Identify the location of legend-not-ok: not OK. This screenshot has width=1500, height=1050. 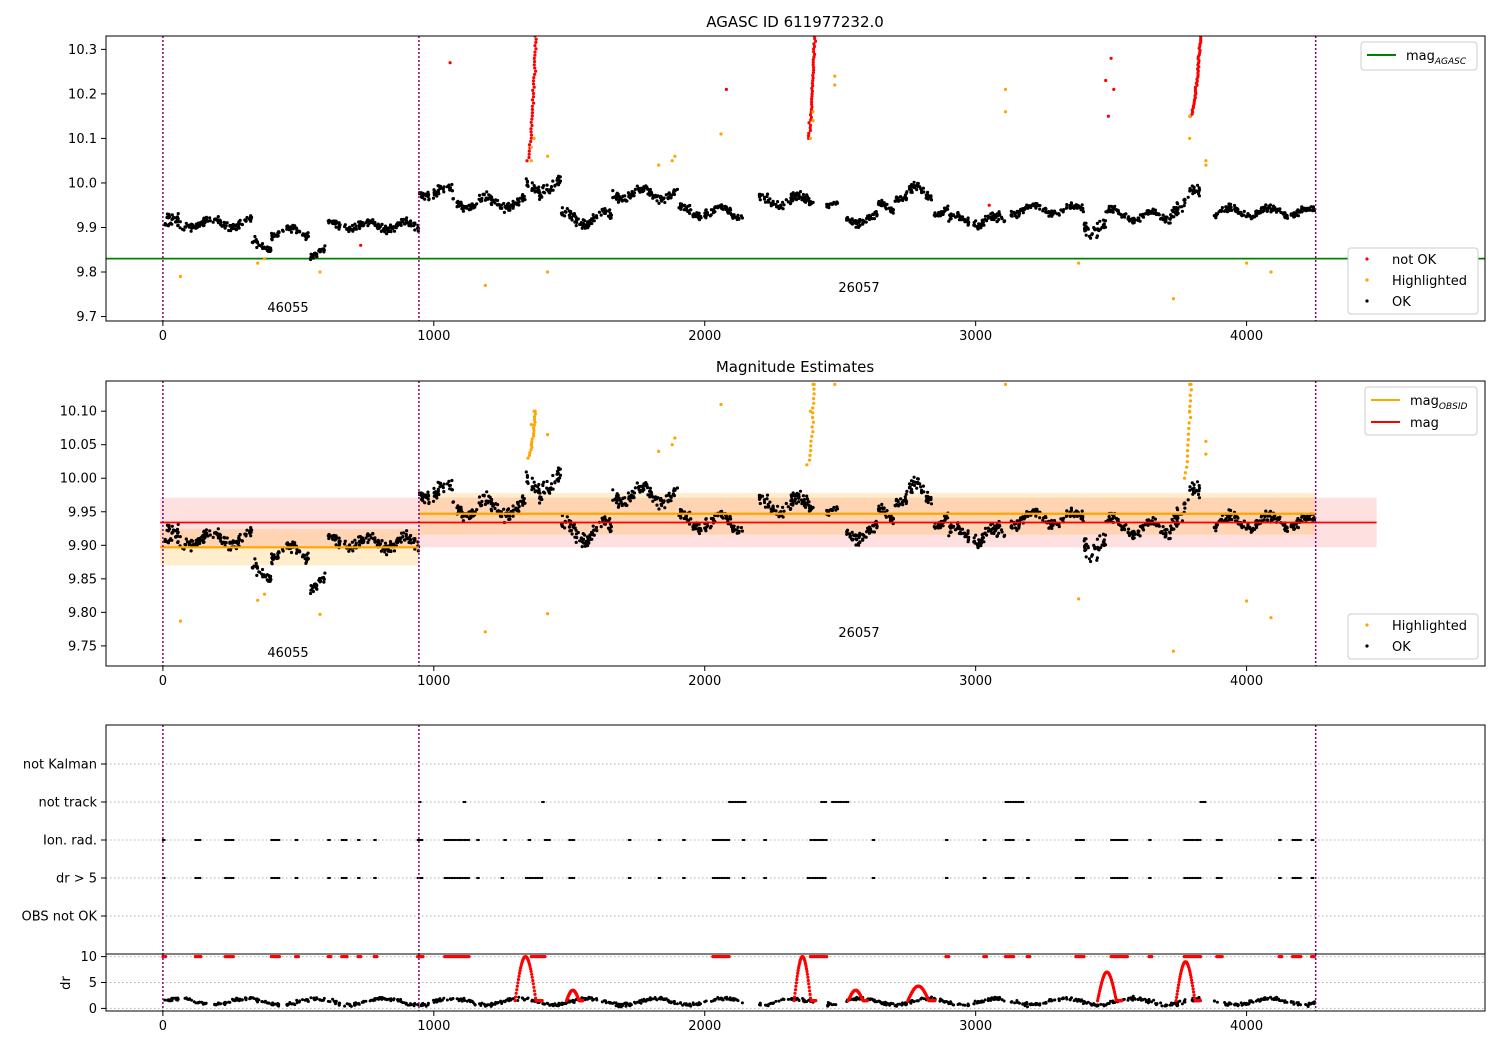
(1414, 260).